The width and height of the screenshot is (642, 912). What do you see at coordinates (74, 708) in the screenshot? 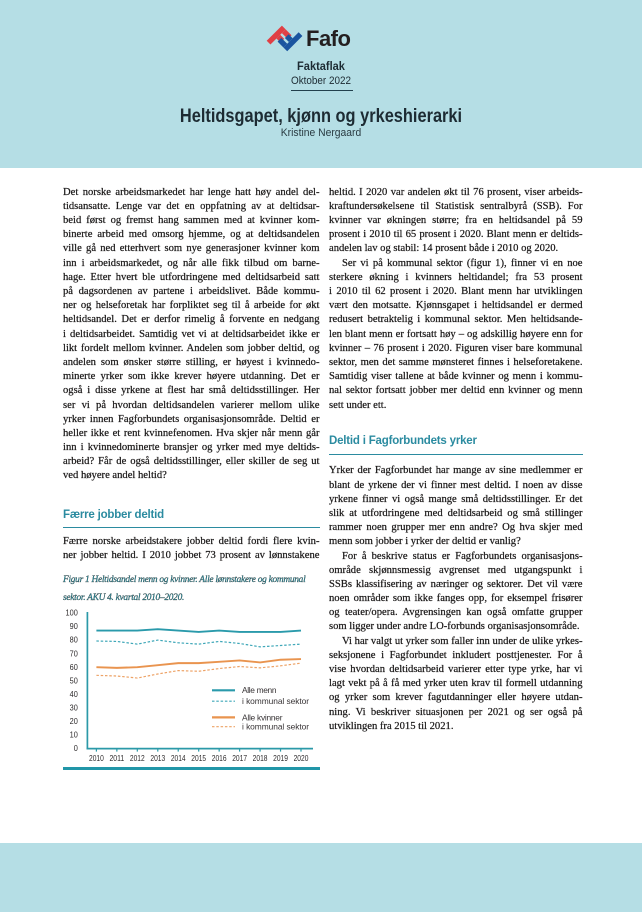
I see `svg-text: 30` at bounding box center [74, 708].